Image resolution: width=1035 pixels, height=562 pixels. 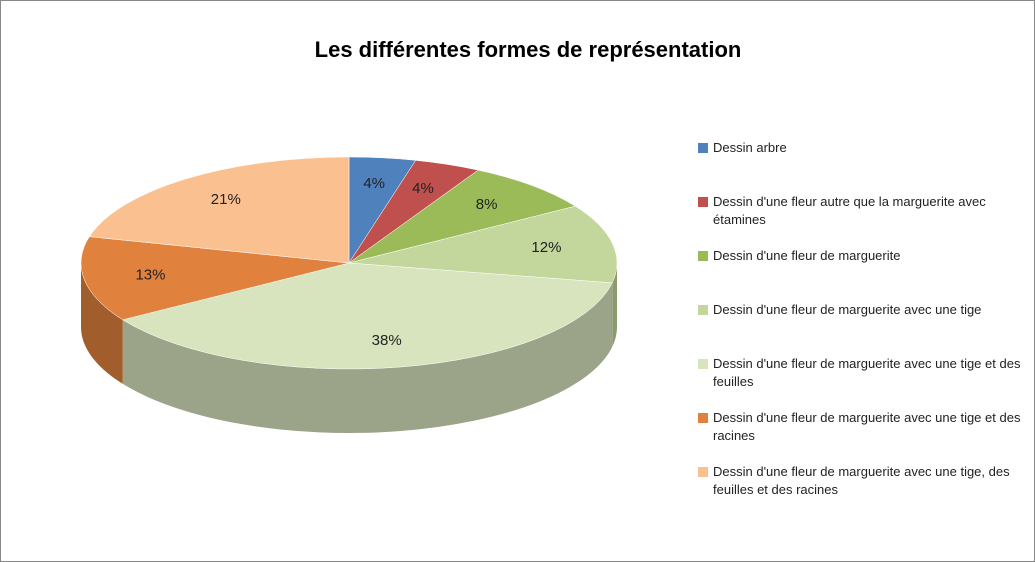 I want to click on data-label: 21%, so click(x=226, y=199).